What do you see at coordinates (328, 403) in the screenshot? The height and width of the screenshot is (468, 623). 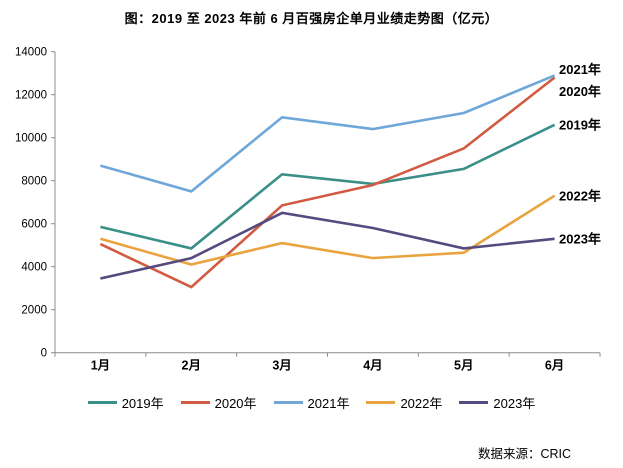 I see `legend-label: 2021年` at bounding box center [328, 403].